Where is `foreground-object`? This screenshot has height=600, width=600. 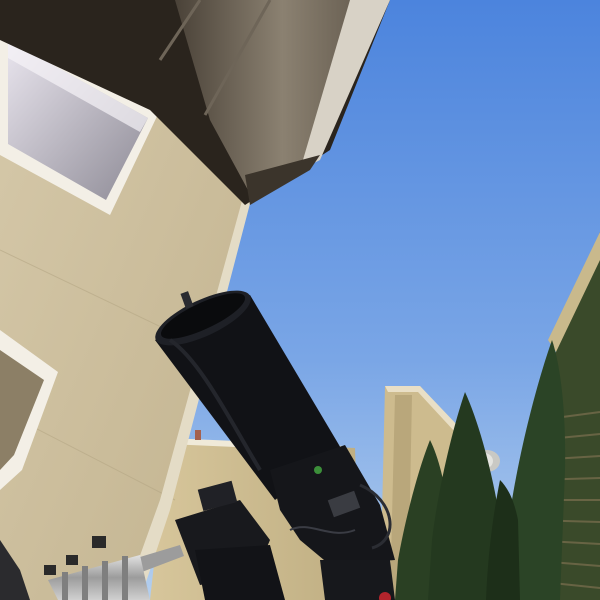 foreground-object is located at coordinates (15, 570).